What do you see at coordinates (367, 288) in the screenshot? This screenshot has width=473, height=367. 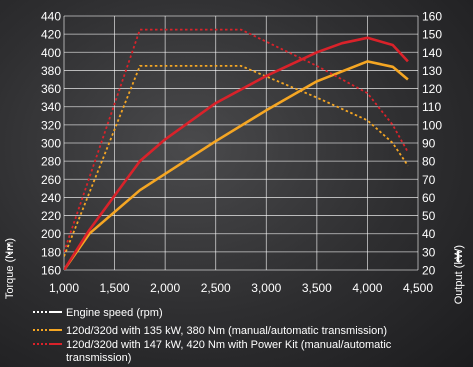 I see `x-tick-label: 4,000` at bounding box center [367, 288].